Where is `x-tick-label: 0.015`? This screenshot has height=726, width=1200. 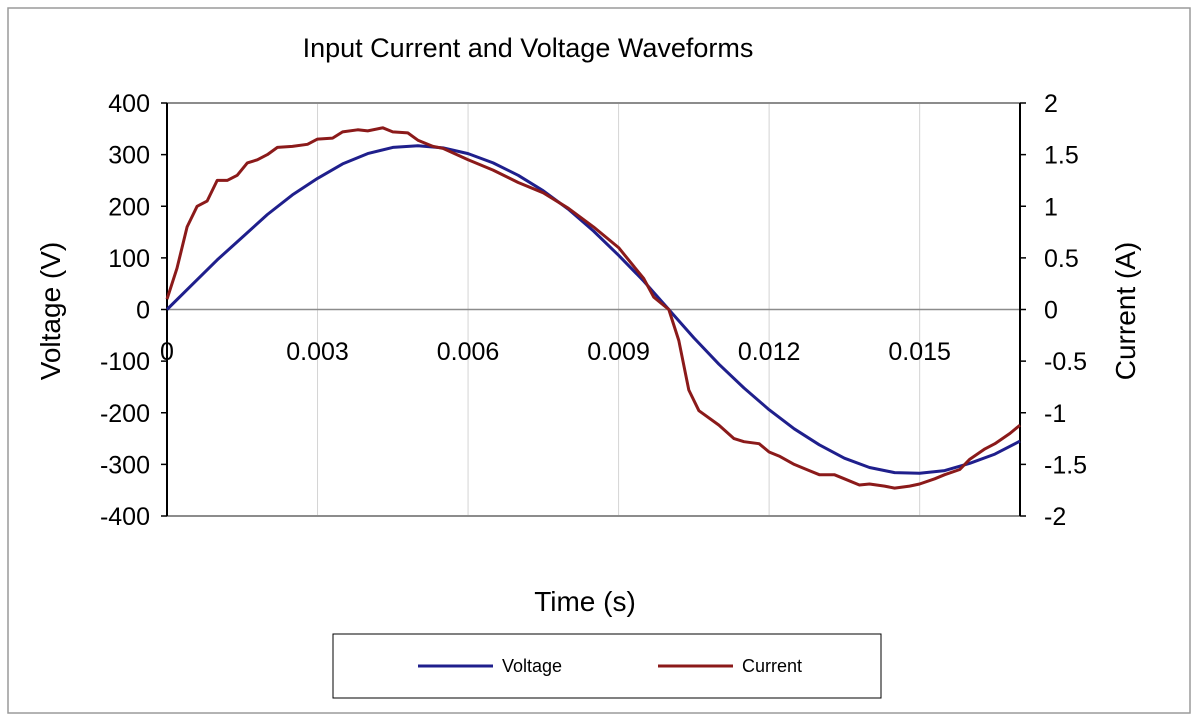
x-tick-label: 0.015 is located at coordinates (919, 352).